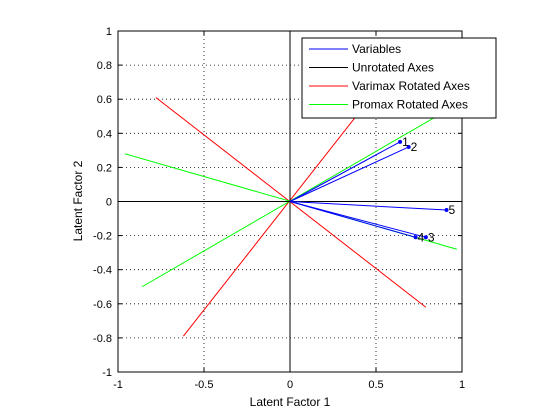 Image resolution: width=560 pixels, height=420 pixels. What do you see at coordinates (462, 385) in the screenshot?
I see `x-tick-label: 1` at bounding box center [462, 385].